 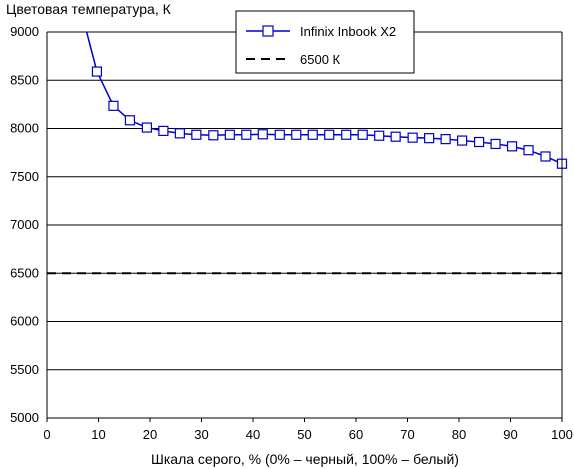 I want to click on x-tick-label: 30, so click(x=201, y=434).